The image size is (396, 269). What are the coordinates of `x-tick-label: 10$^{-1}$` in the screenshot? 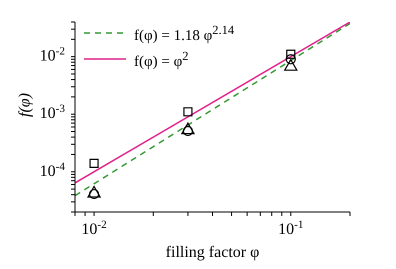 It's located at (291, 228).